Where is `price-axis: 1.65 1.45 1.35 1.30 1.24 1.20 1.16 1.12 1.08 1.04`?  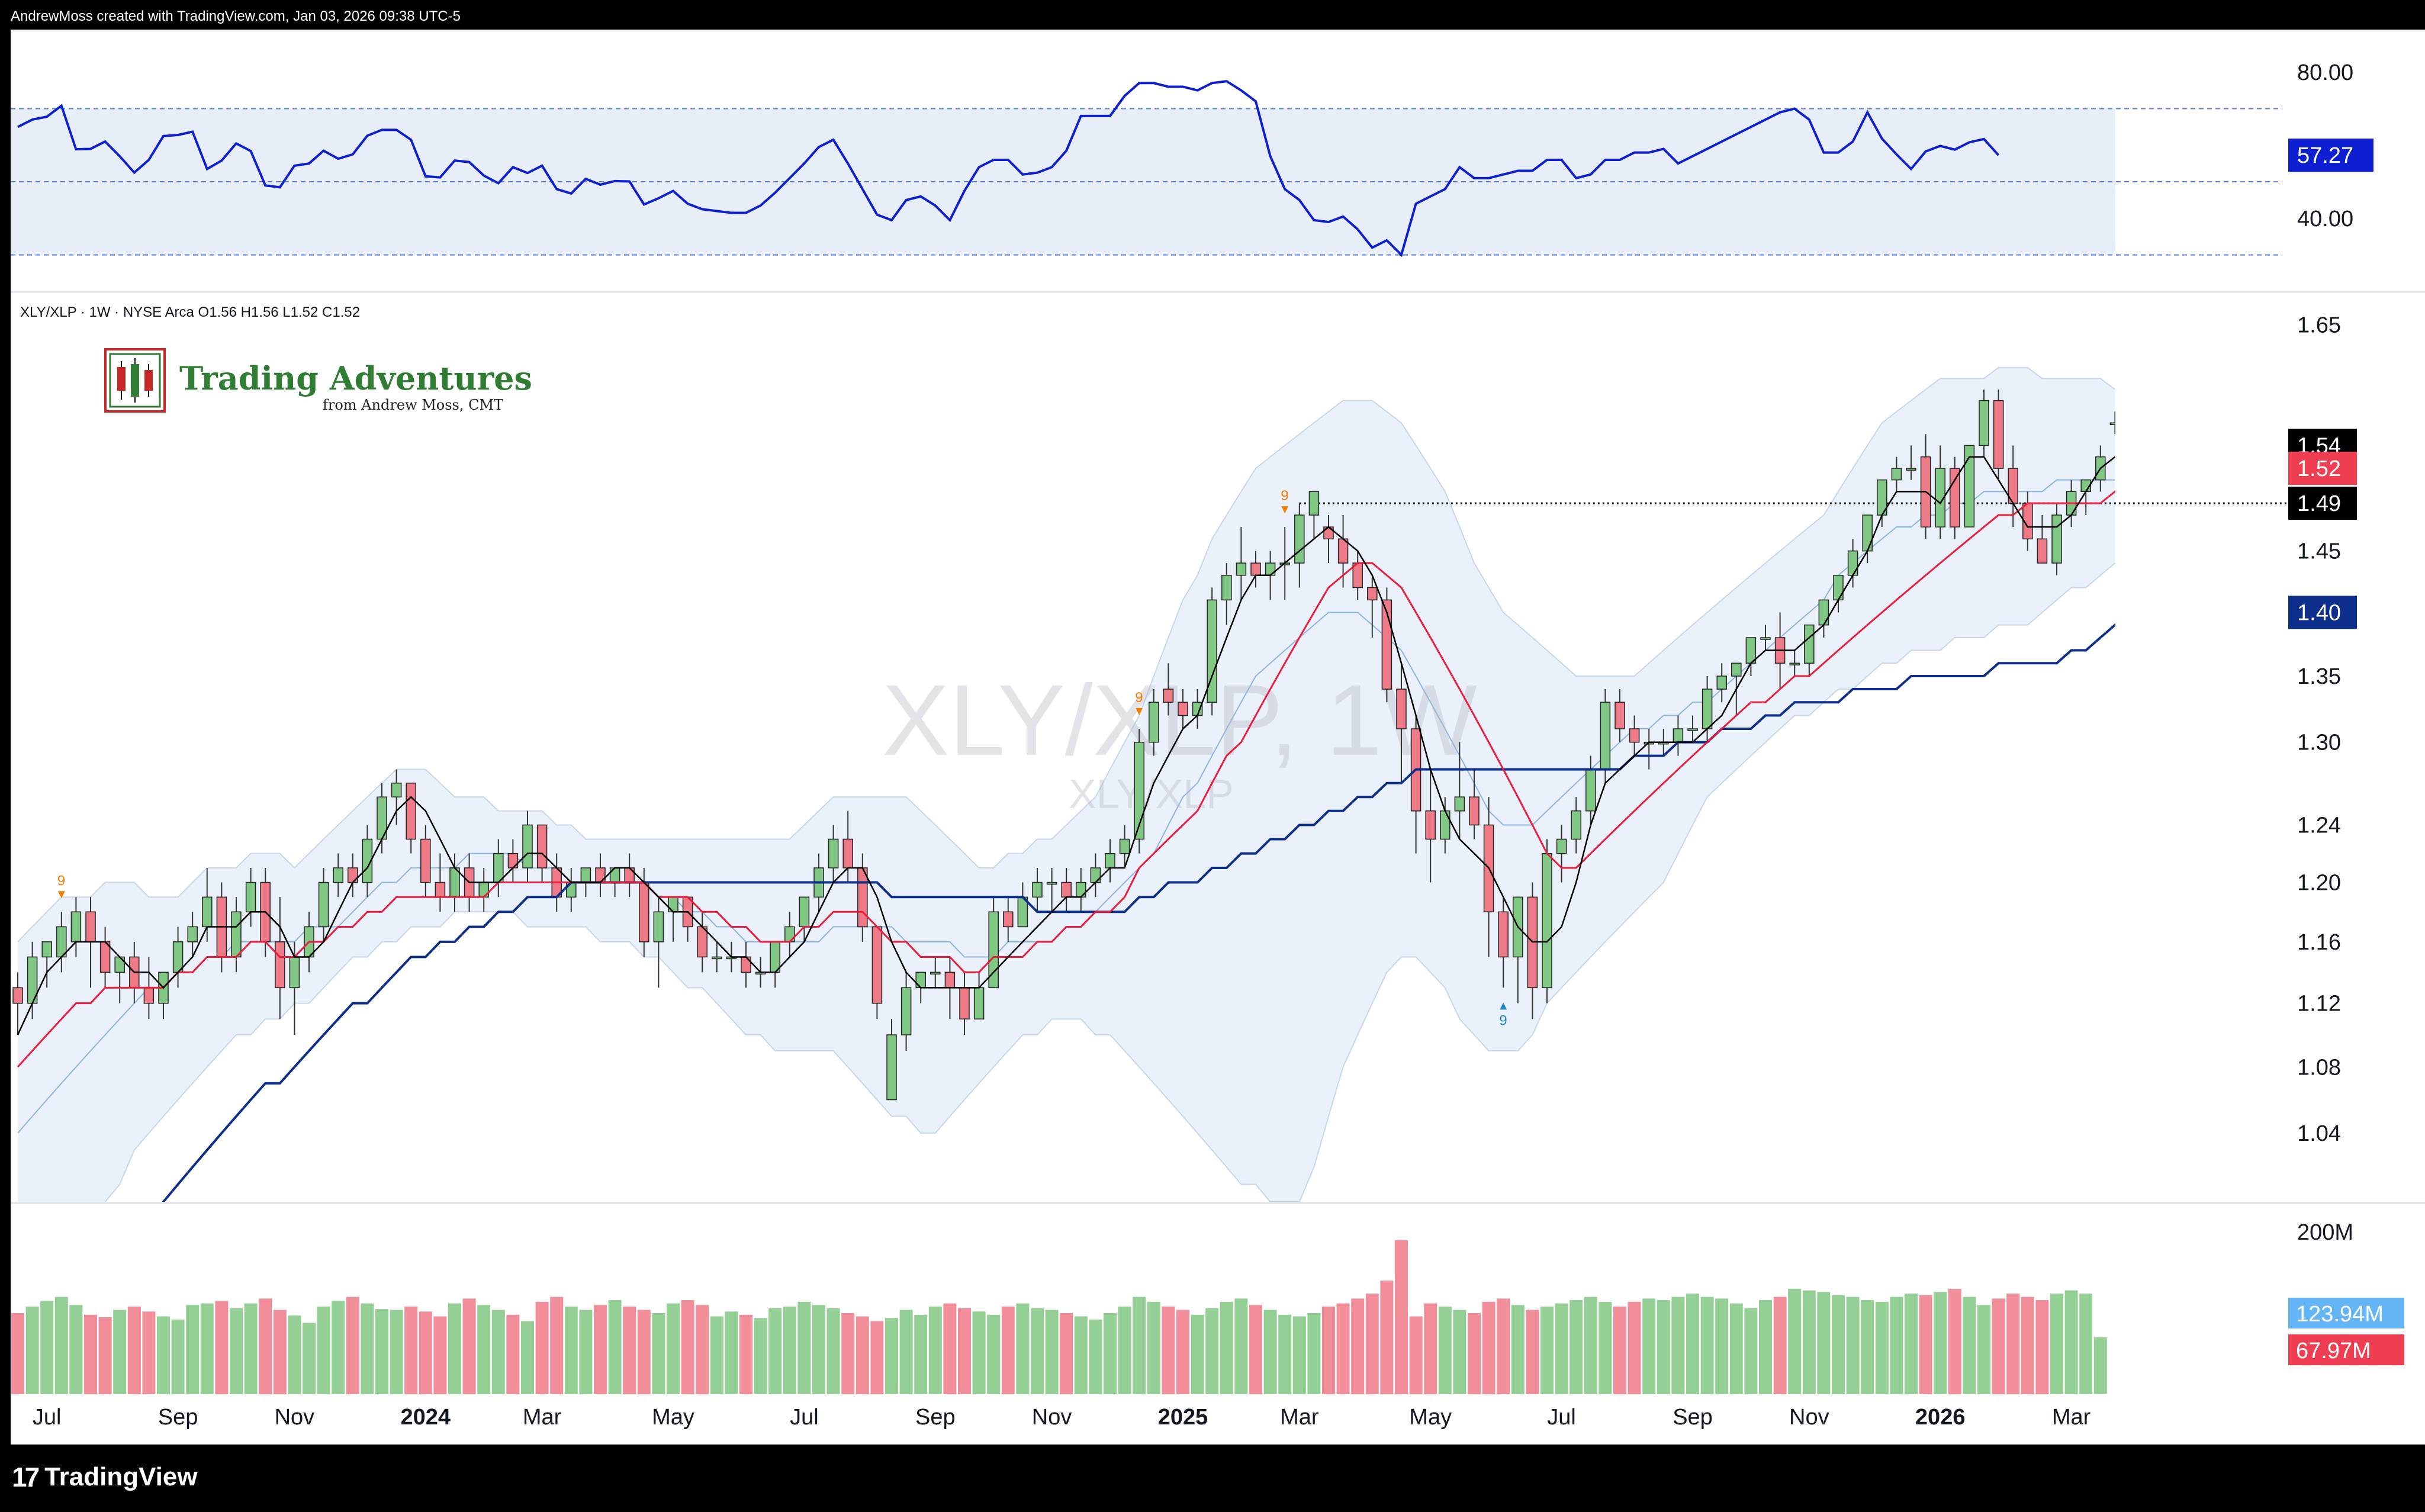 price-axis: 1.65 1.45 1.35 1.30 1.24 1.20 1.16 1.12 1.08 1.04 is located at coordinates (2319, 729).